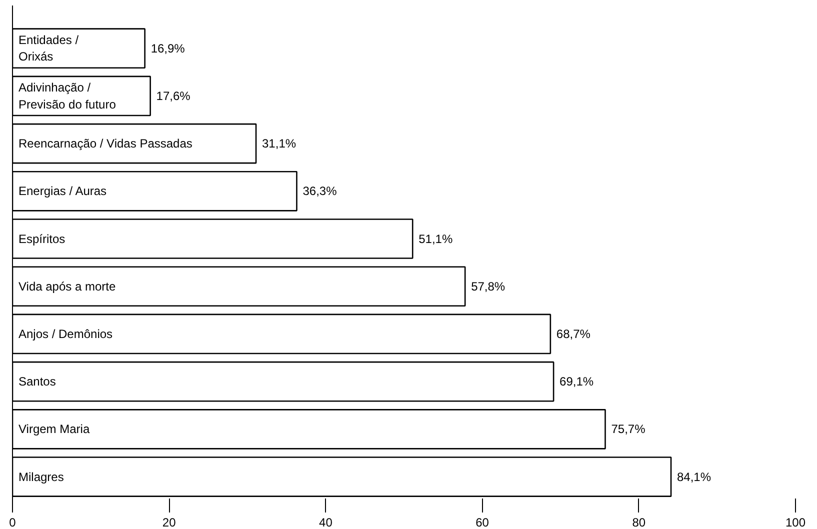  I want to click on x-tick-label: 80, so click(639, 522).